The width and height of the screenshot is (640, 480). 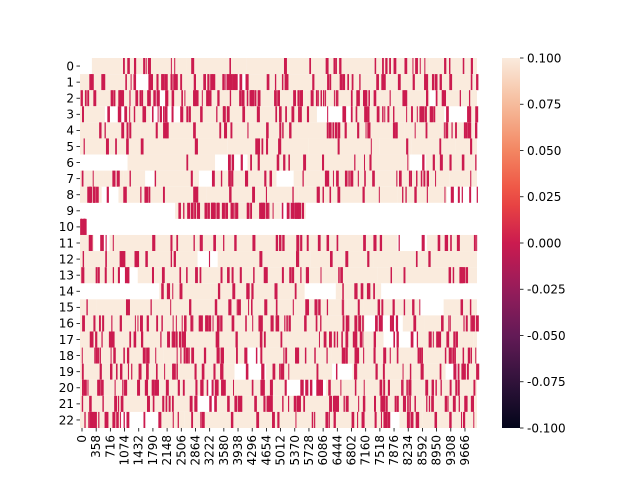 I want to click on y-tick-label: 20, so click(x=66, y=388).